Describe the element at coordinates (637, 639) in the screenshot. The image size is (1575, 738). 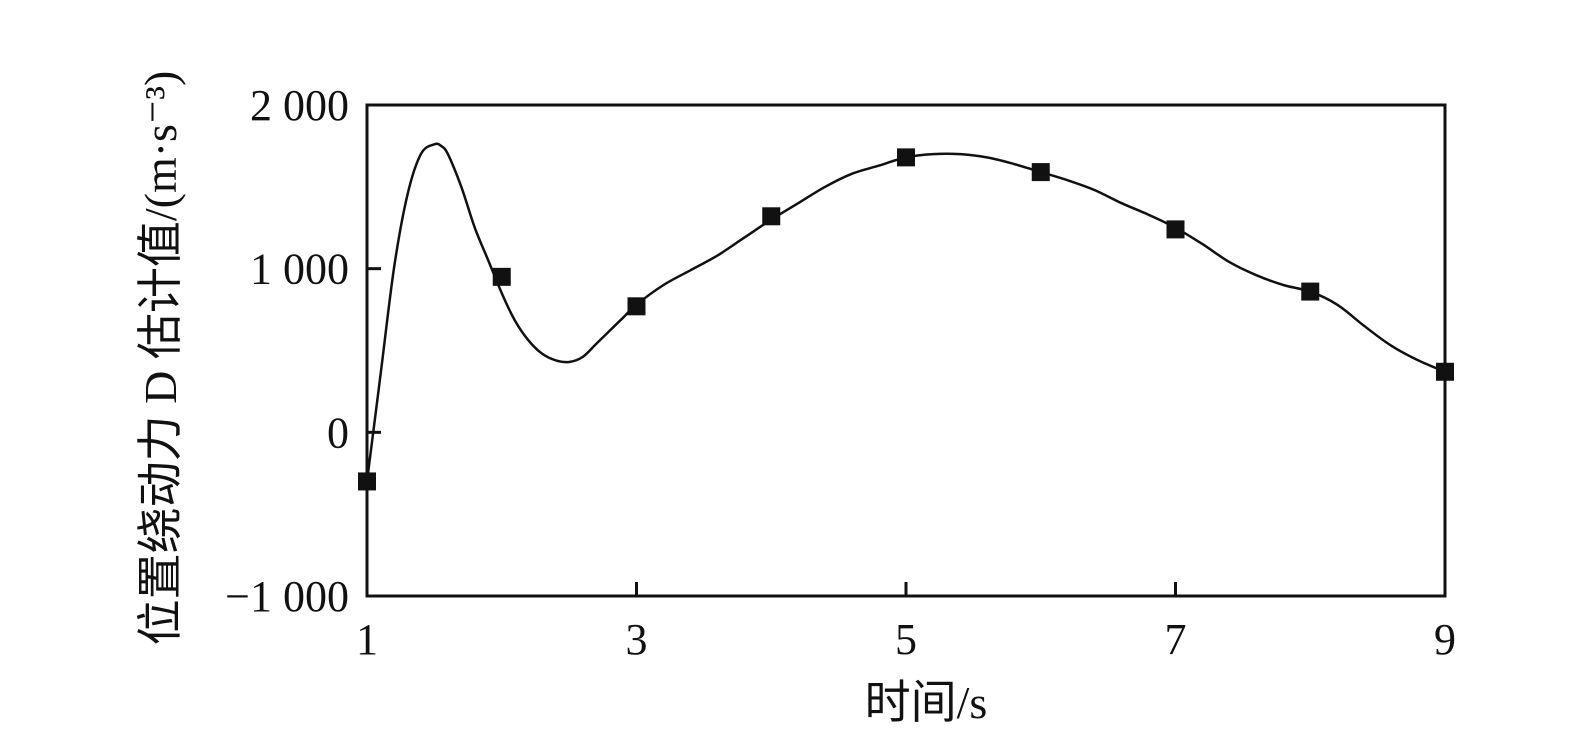
I see `x-tick-label: 3` at that location.